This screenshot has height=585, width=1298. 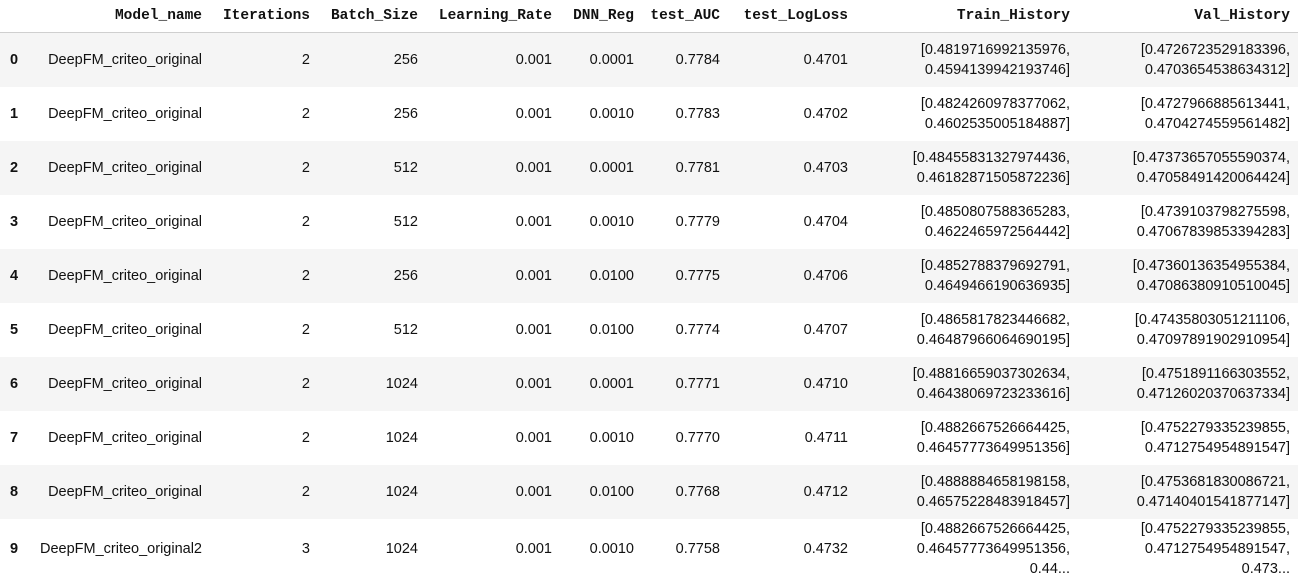 What do you see at coordinates (1217, 548) in the screenshot?
I see `history-line: 0.4712754954891547,` at bounding box center [1217, 548].